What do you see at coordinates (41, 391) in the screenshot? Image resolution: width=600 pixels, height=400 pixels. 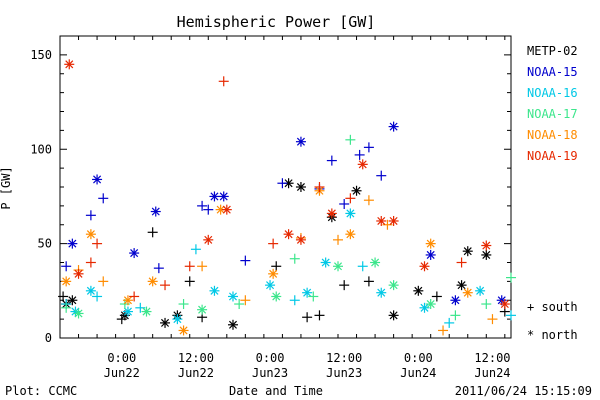 I see `footer-credit: Plot: CCMC` at bounding box center [41, 391].